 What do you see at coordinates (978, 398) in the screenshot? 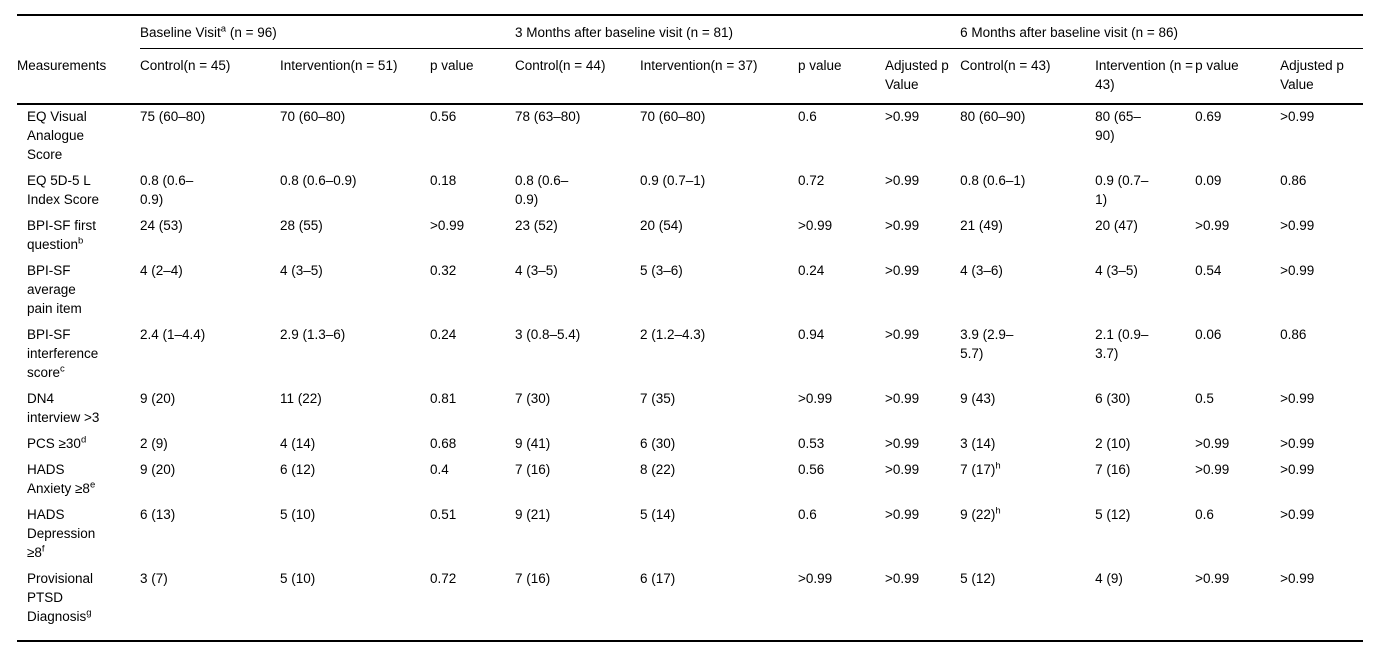
I see `value-cell: 9 (43)` at bounding box center [978, 398].